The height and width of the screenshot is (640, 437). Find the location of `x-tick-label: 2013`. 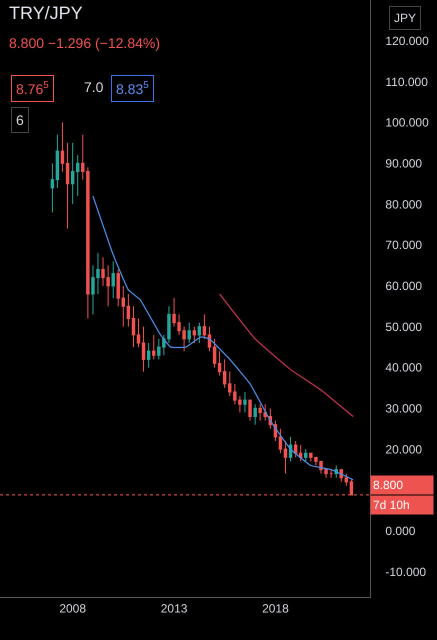

x-tick-label: 2013 is located at coordinates (174, 608).